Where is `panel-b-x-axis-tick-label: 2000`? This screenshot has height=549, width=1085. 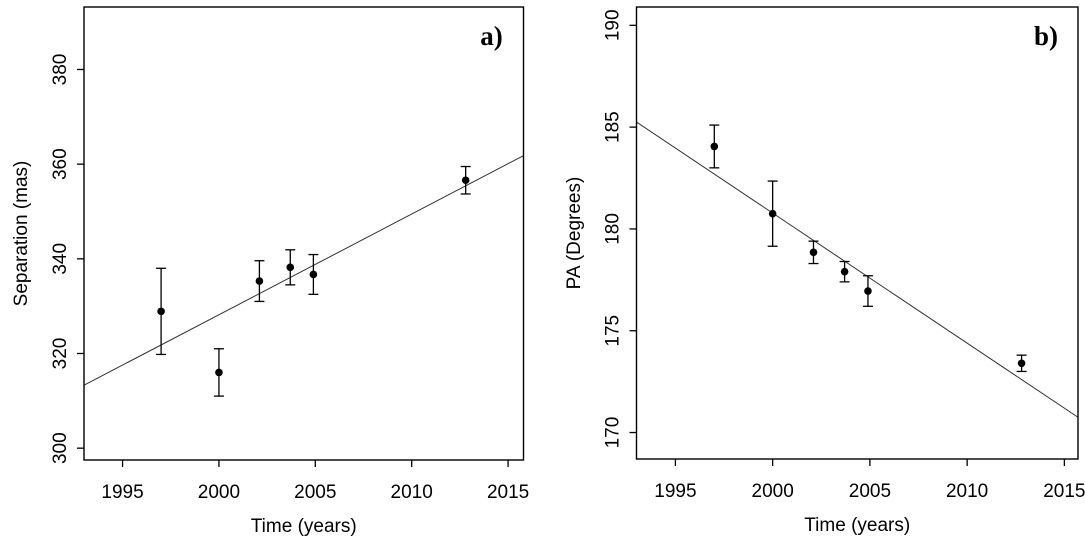 panel-b-x-axis-tick-label: 2000 is located at coordinates (773, 491).